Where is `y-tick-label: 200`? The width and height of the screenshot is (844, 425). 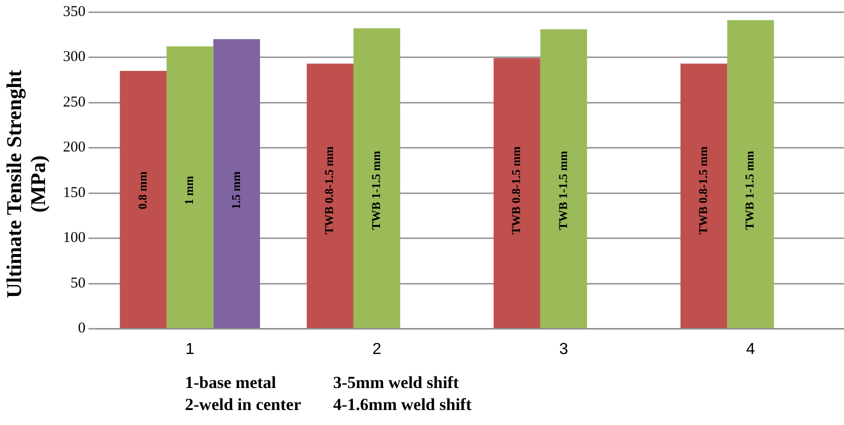
y-tick-label: 200 is located at coordinates (74, 148).